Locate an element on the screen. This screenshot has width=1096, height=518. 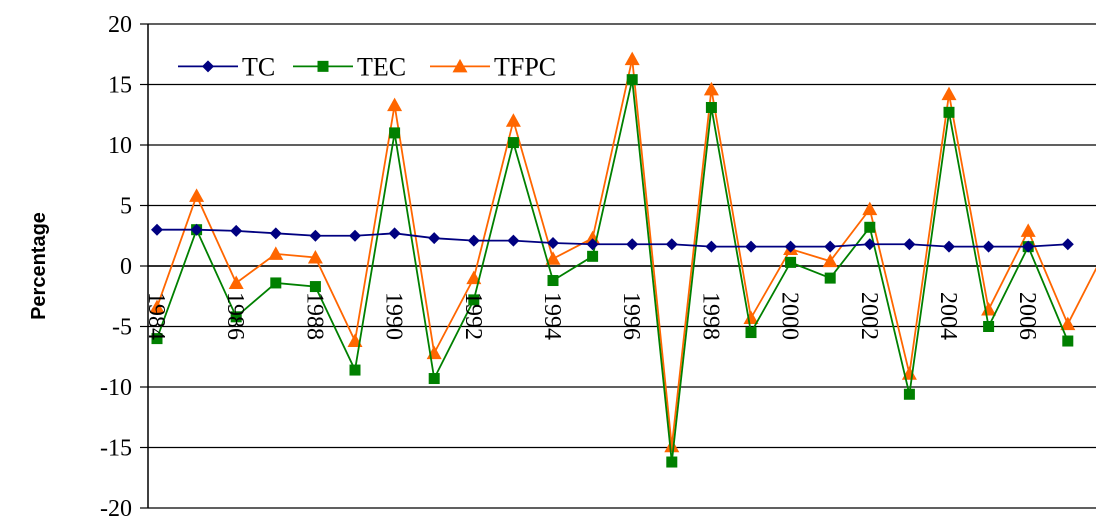
y-tick-label: -10 is located at coordinates (116, 388).